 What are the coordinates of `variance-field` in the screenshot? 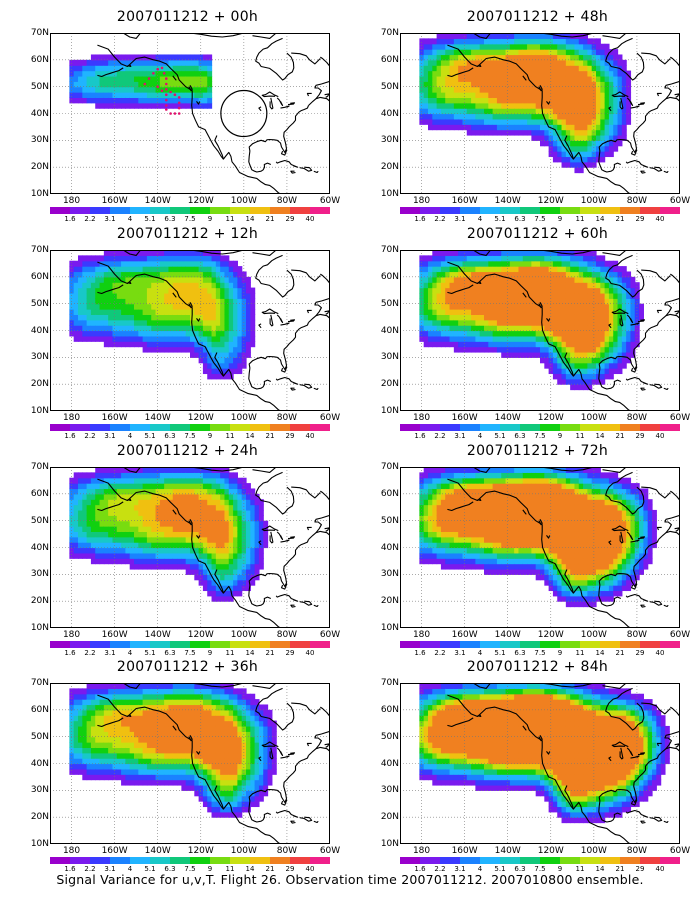 It's located at (169, 534).